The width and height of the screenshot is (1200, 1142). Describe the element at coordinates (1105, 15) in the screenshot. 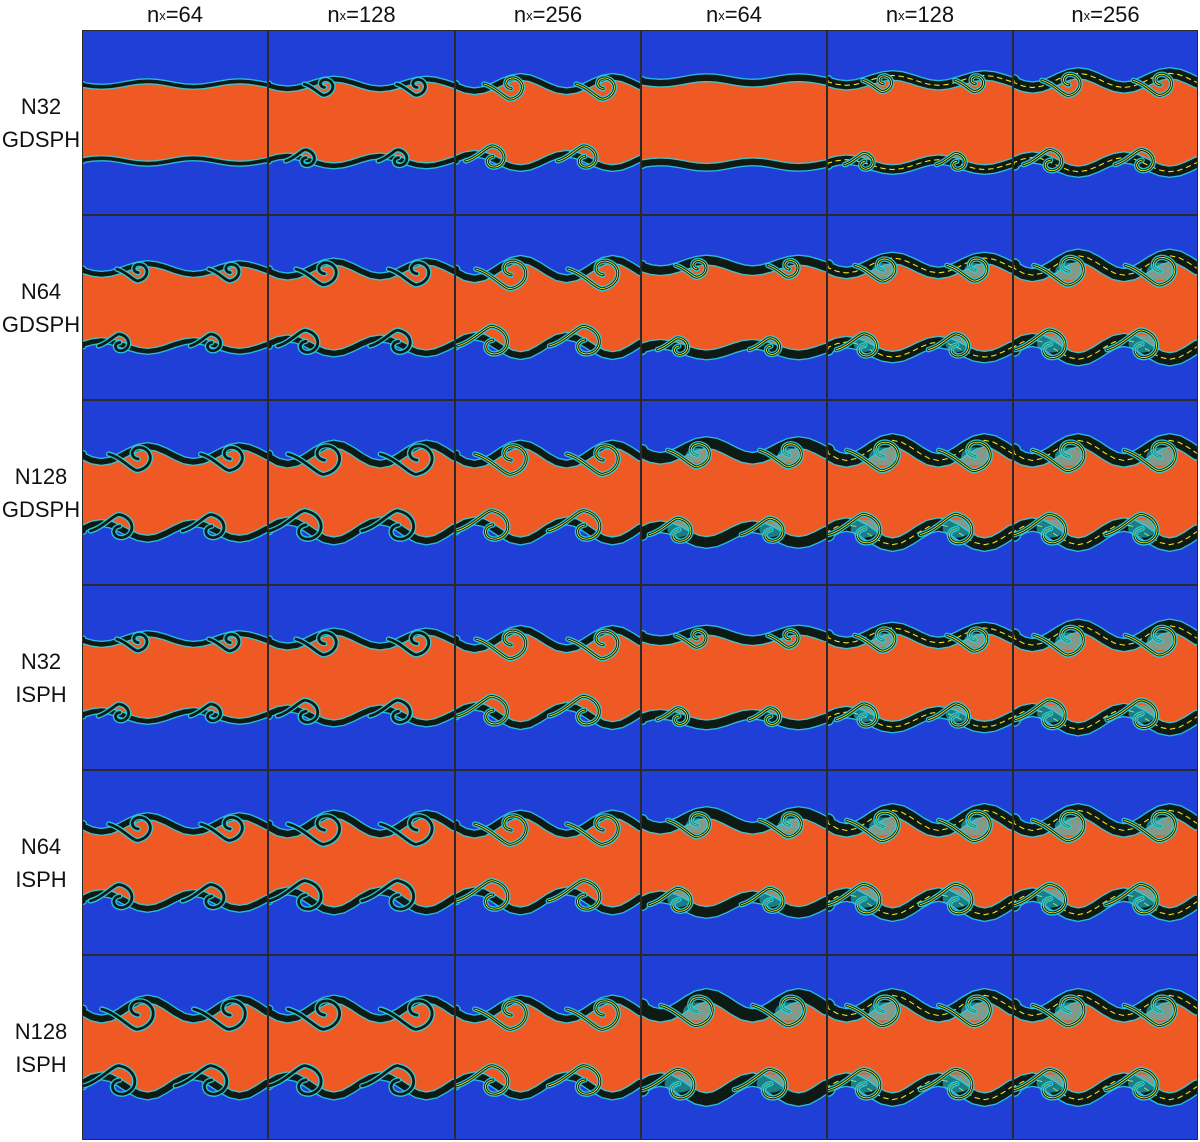

I see `column-header-6: n x =256` at that location.